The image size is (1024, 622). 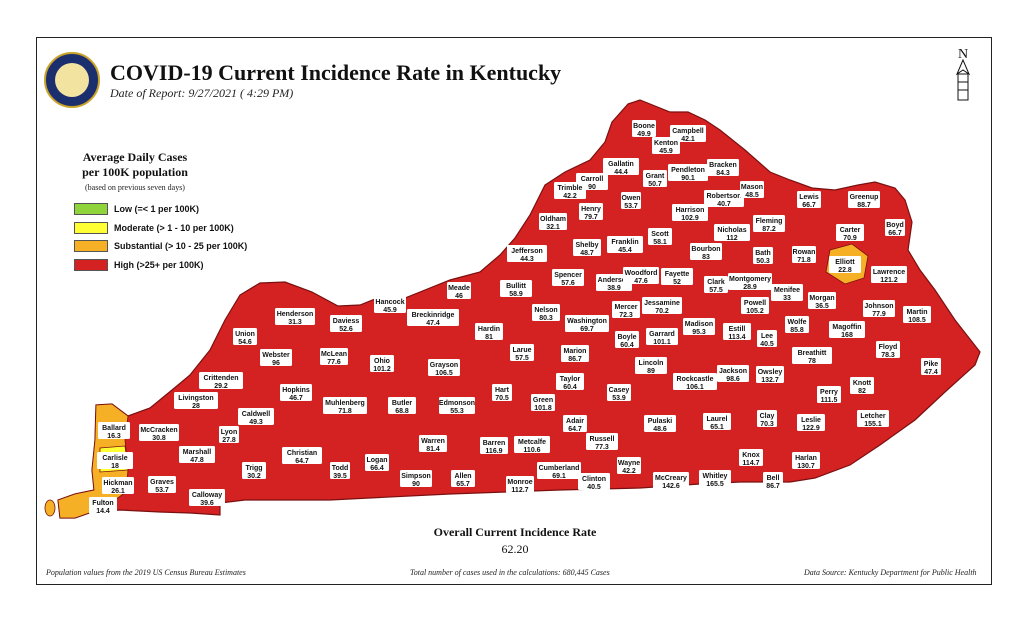 What do you see at coordinates (621, 172) in the screenshot?
I see `county-rate: 44.4` at bounding box center [621, 172].